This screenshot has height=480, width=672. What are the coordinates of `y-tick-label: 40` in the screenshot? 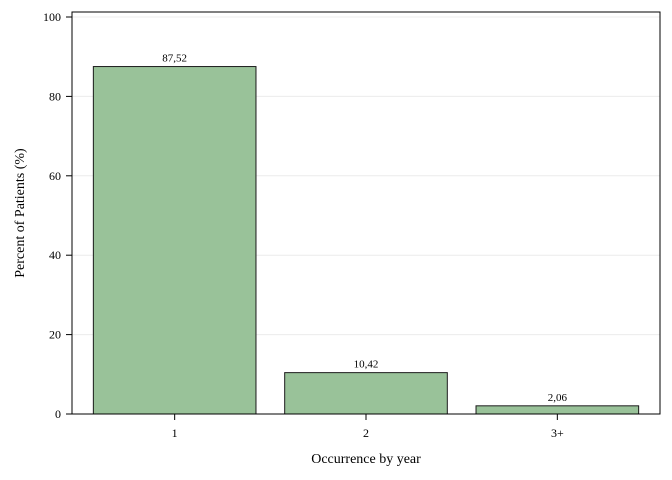 It's located at (55, 255).